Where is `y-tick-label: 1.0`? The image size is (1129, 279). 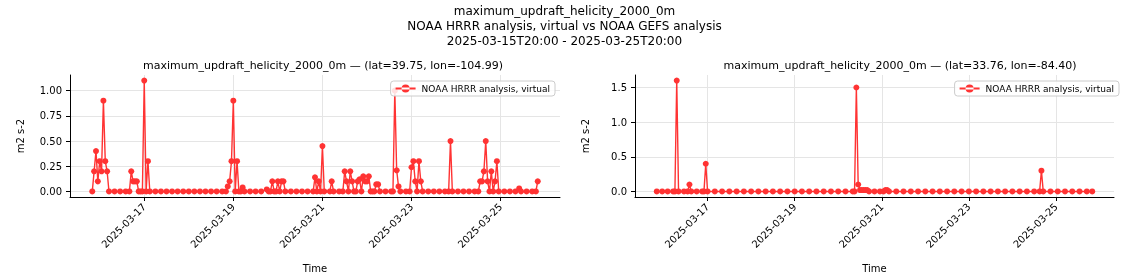 y-tick-label: 1.0 is located at coordinates (619, 122).